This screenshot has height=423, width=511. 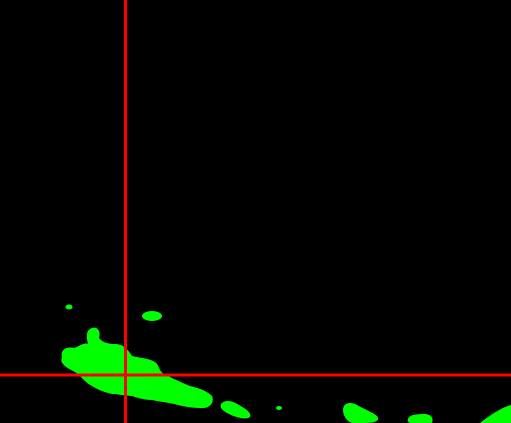 I want to click on mask-region-oval-upper, so click(x=152, y=316).